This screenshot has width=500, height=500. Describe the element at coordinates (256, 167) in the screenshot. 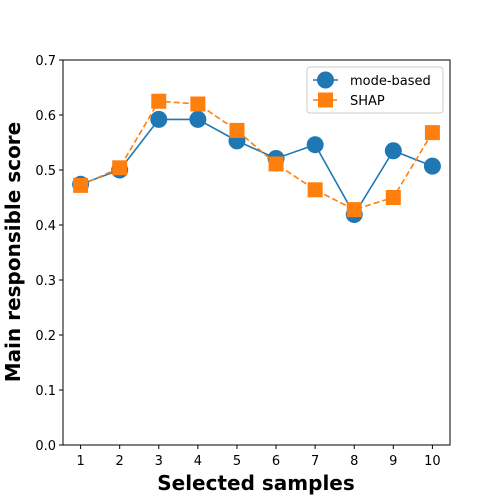

I see `series-line` at that location.